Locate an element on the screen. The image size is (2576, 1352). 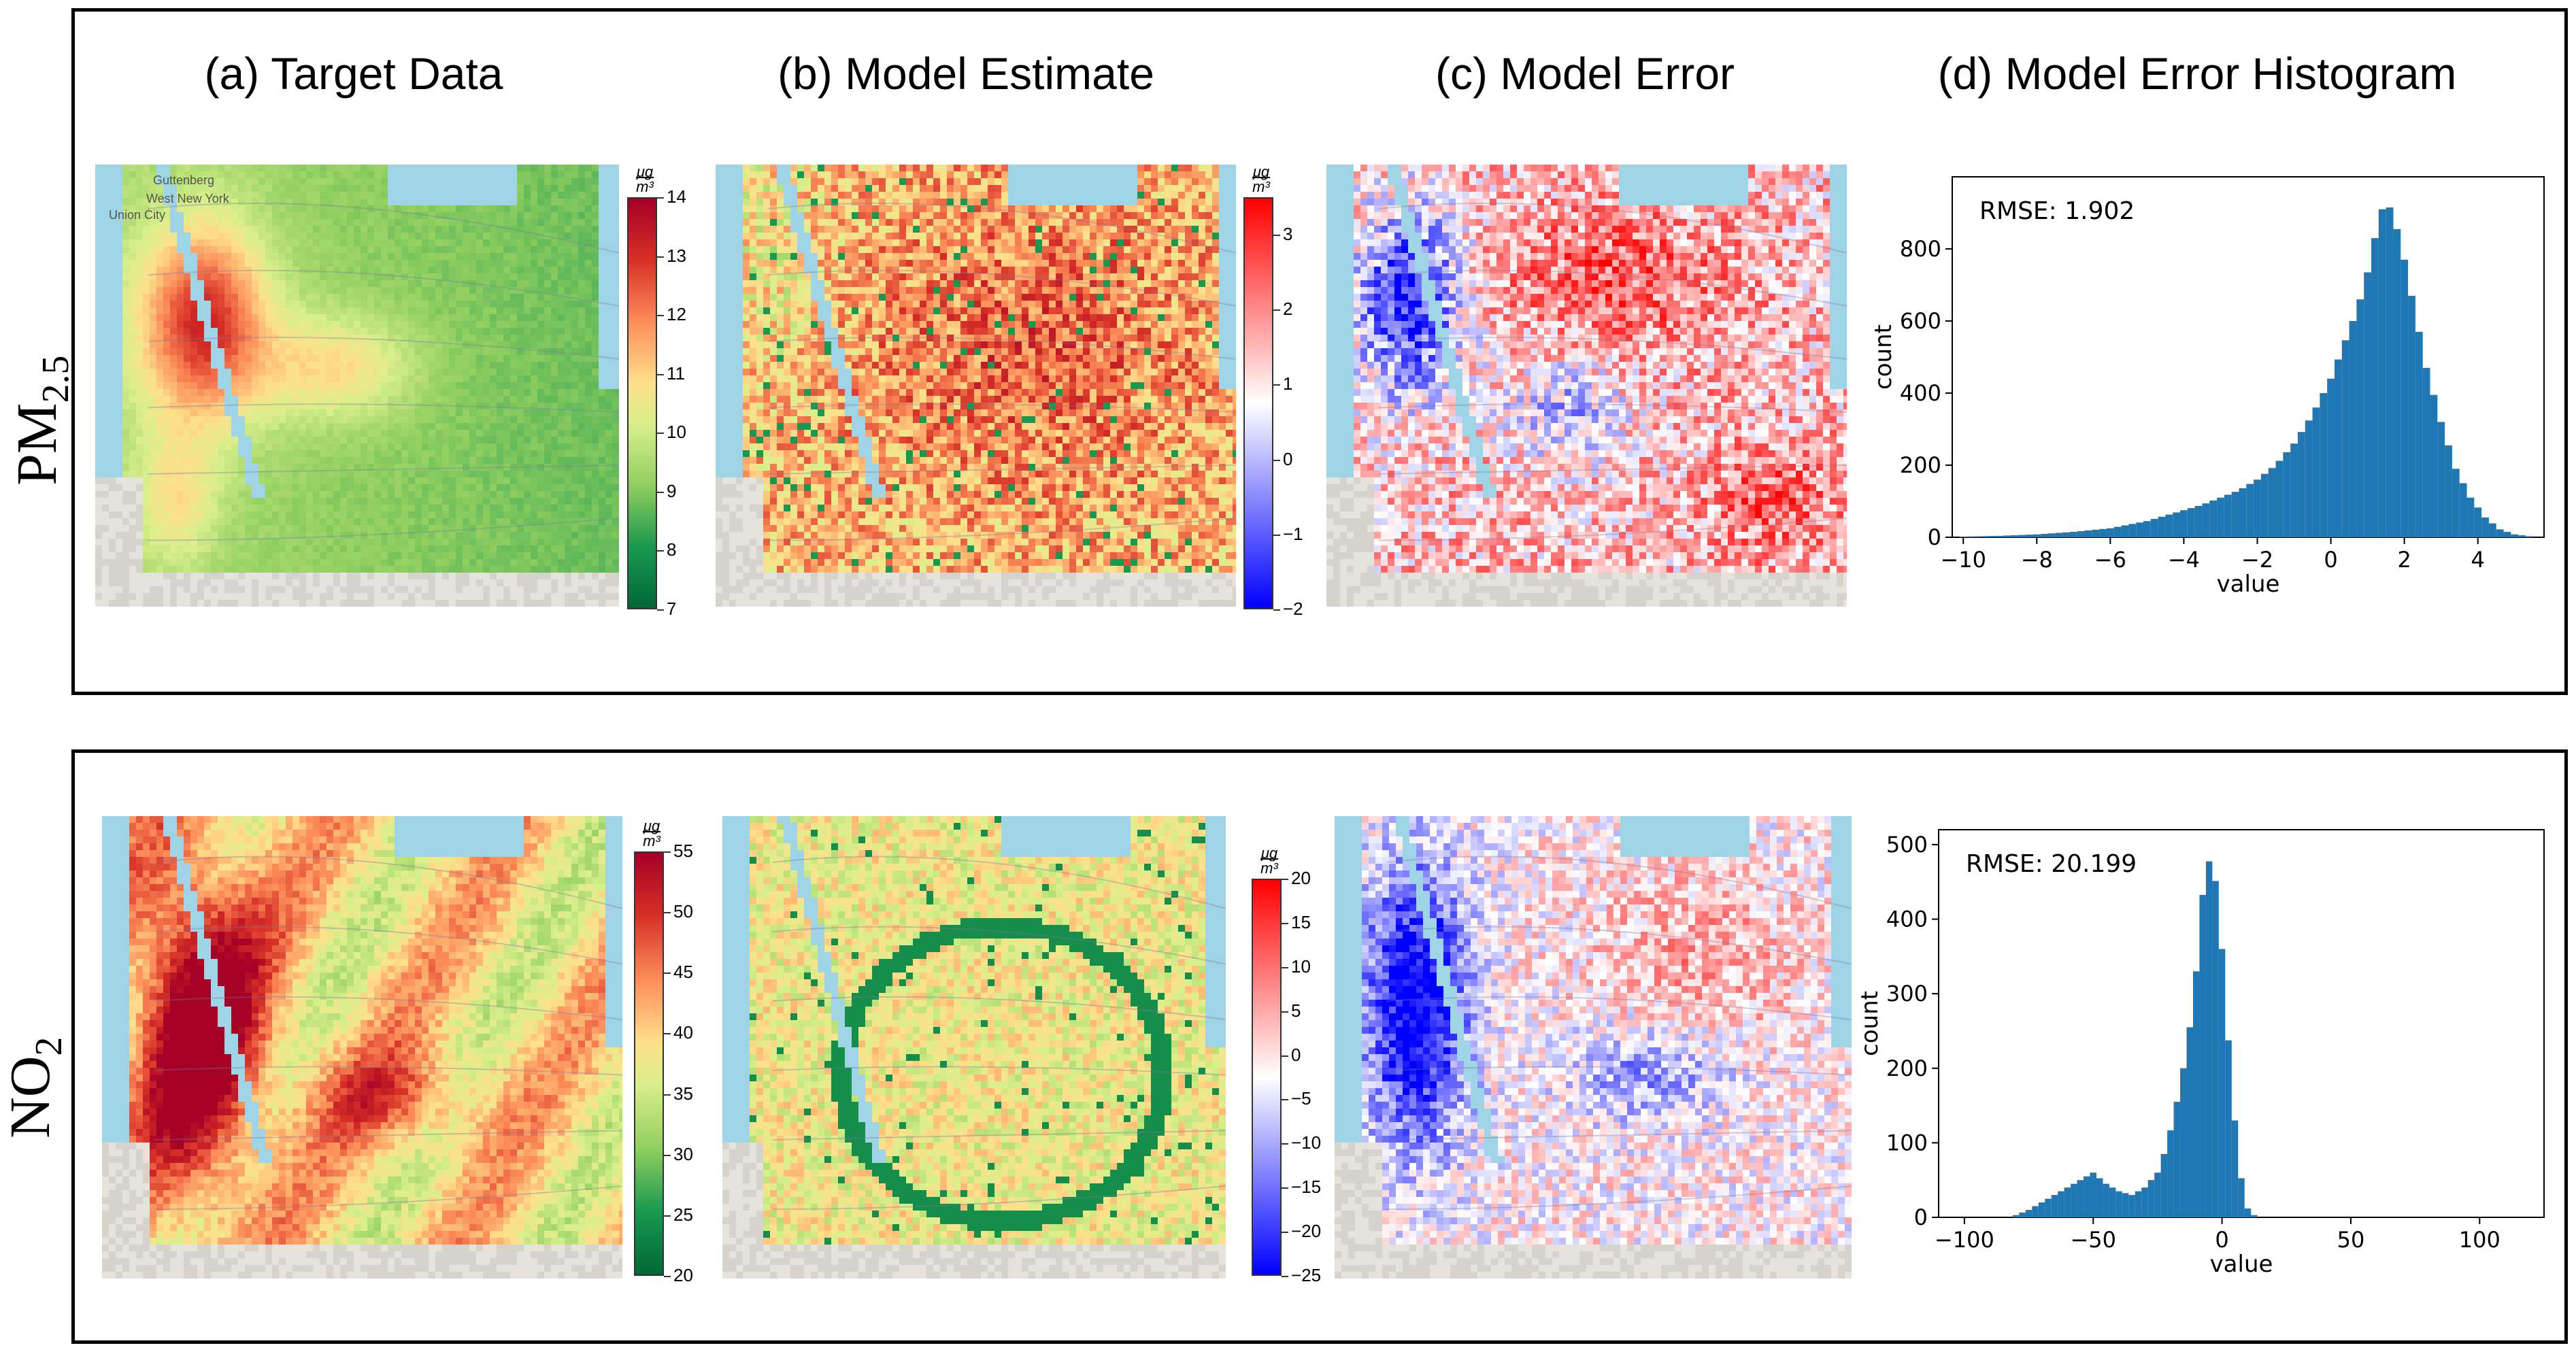
x-tick-label: −6 is located at coordinates (2110, 560).